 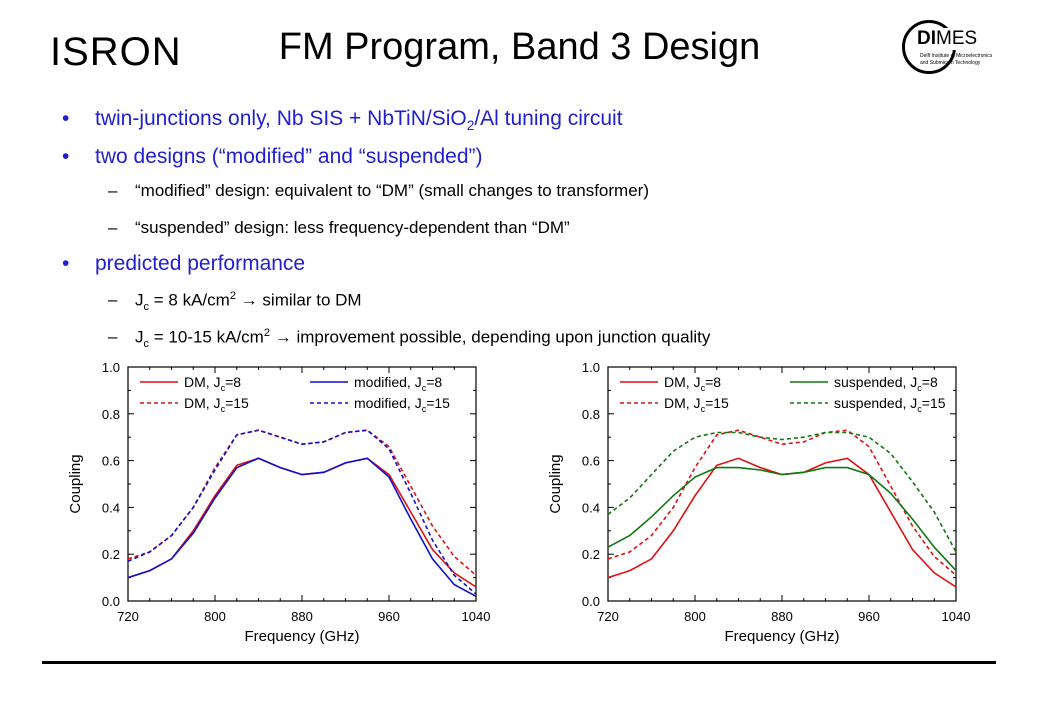 I want to click on bullet-text: Jc = 8 kA/cm2 → similar to DM, so click(x=248, y=301).